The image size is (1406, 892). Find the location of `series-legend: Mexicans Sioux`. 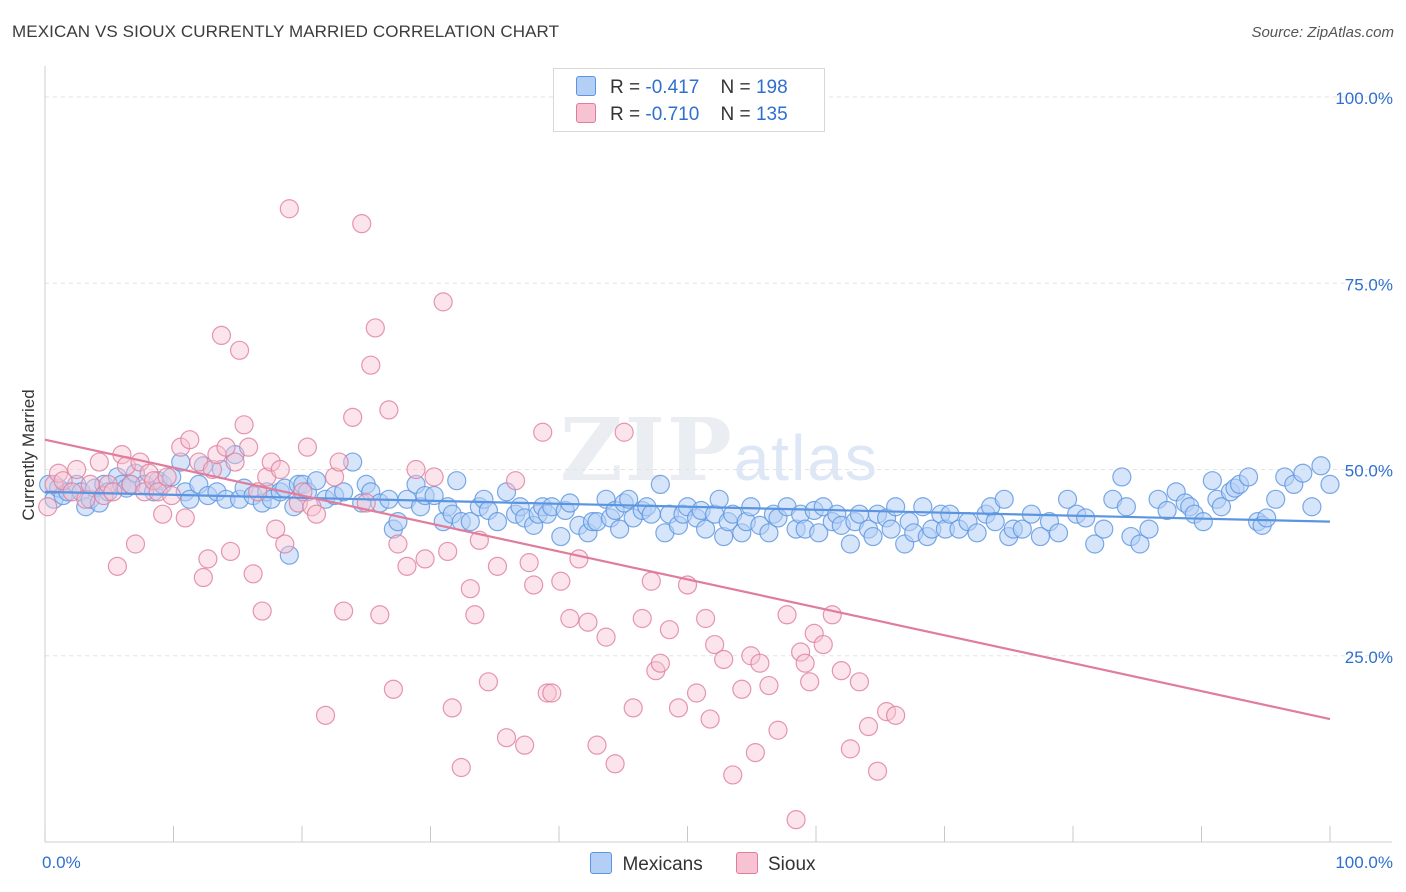

series-legend: Mexicans Sioux is located at coordinates (703, 864).